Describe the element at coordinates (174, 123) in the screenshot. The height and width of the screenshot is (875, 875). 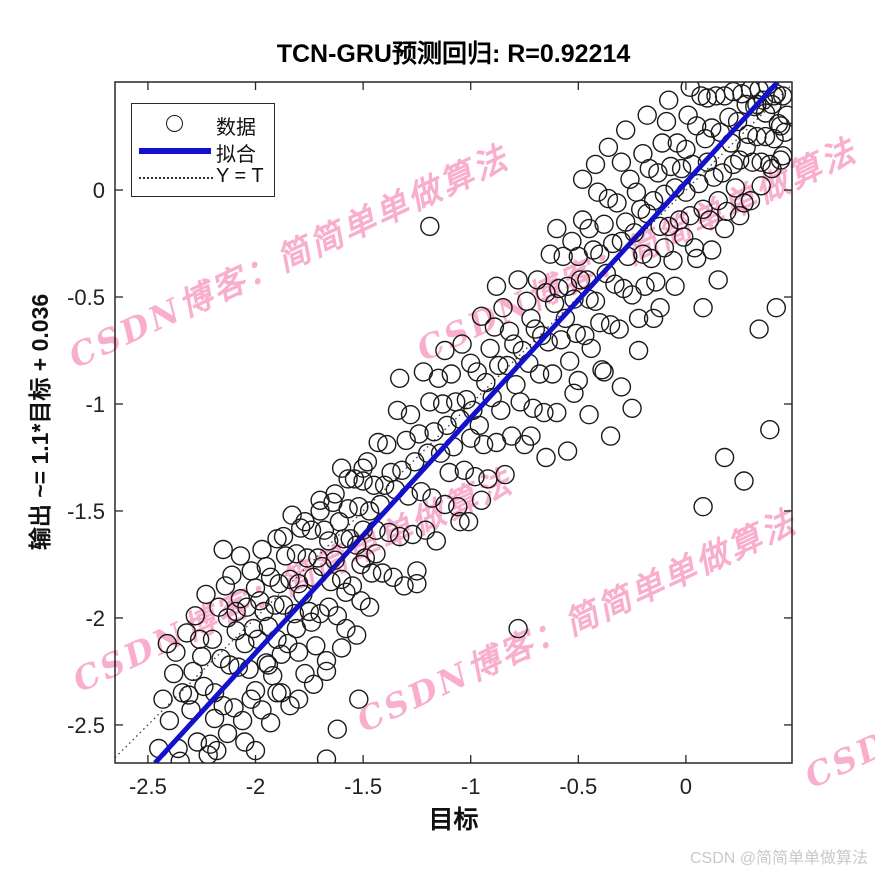
I see `scatter-marker-icon` at that location.